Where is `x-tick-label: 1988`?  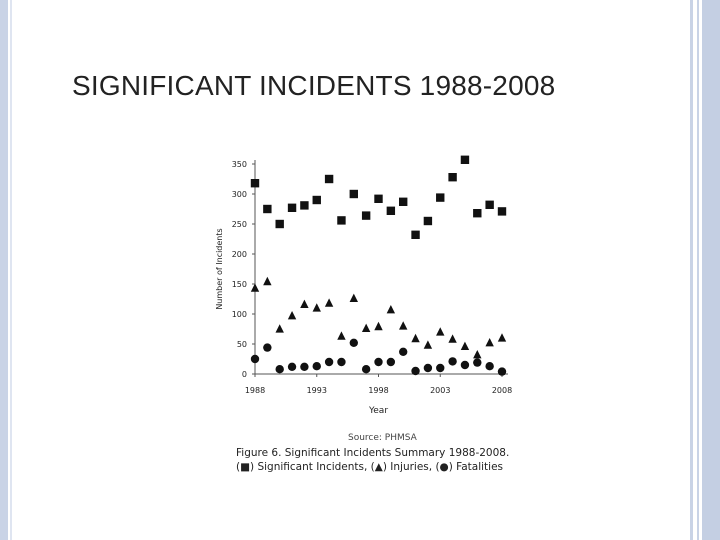 x-tick-label: 1988 is located at coordinates (255, 390).